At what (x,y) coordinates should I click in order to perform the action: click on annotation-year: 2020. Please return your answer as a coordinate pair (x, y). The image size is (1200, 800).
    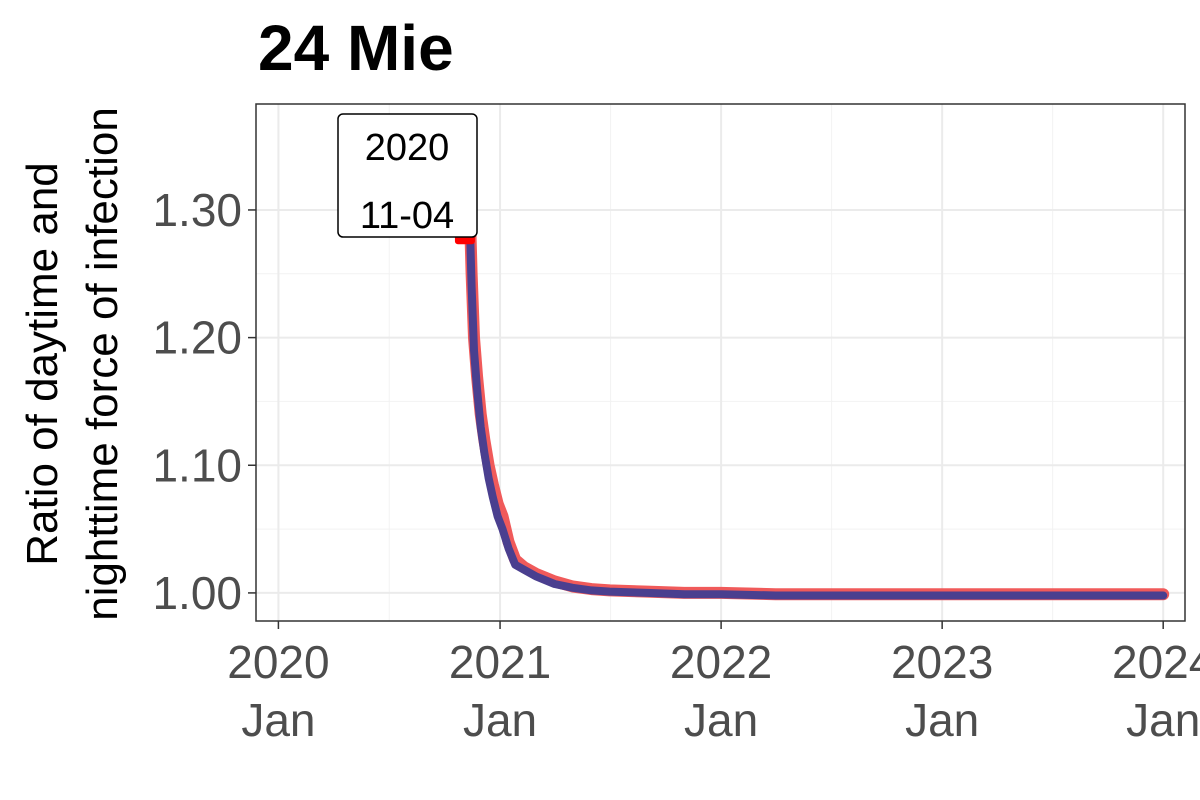
    Looking at the image, I should click on (407, 148).